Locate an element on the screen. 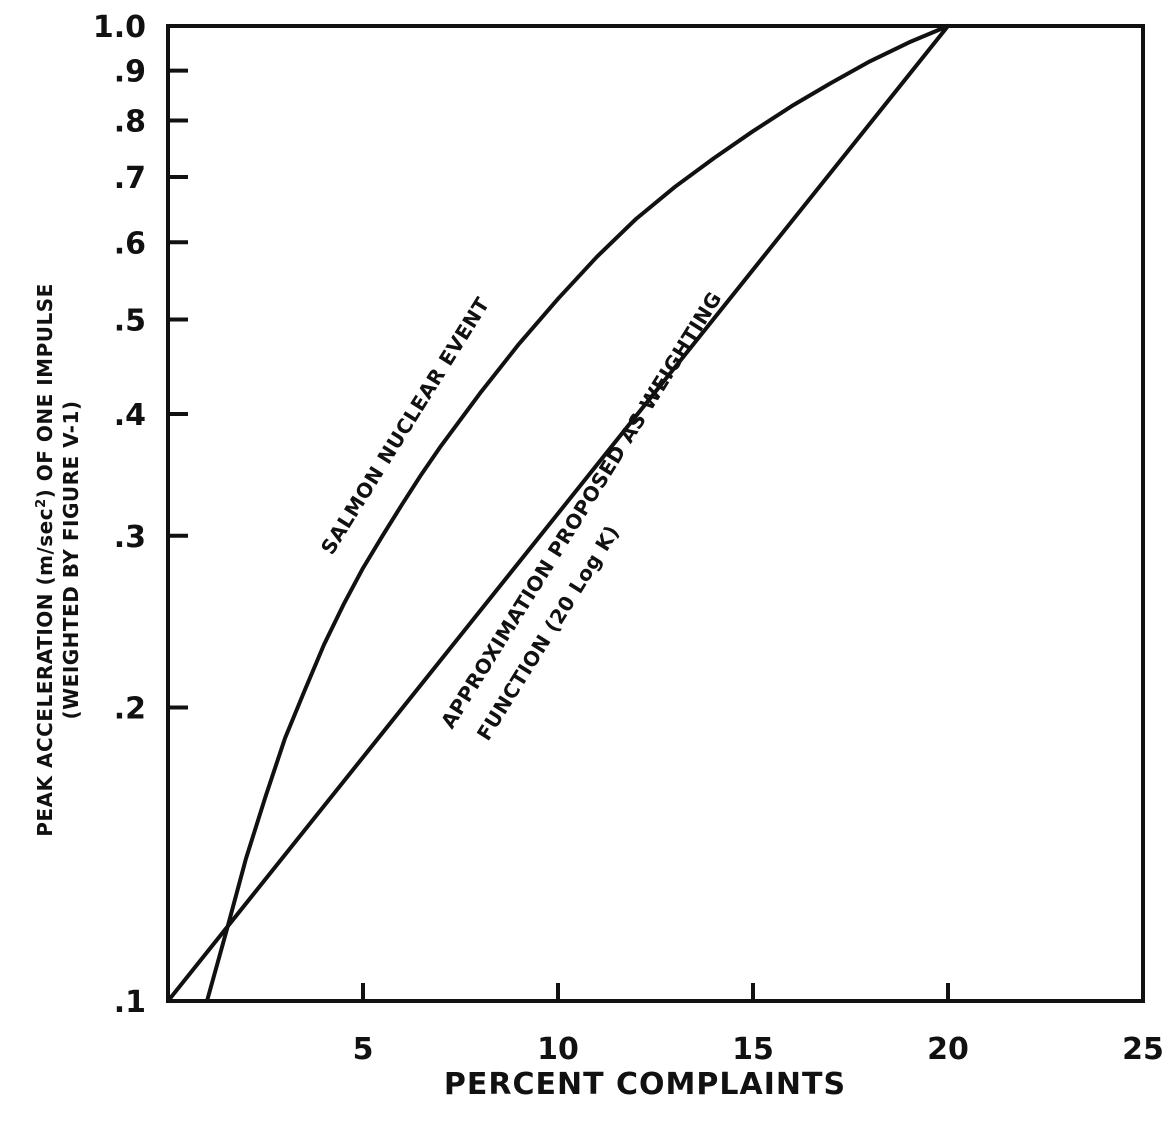  y-tick-label-p7: .7 is located at coordinates (130, 178).